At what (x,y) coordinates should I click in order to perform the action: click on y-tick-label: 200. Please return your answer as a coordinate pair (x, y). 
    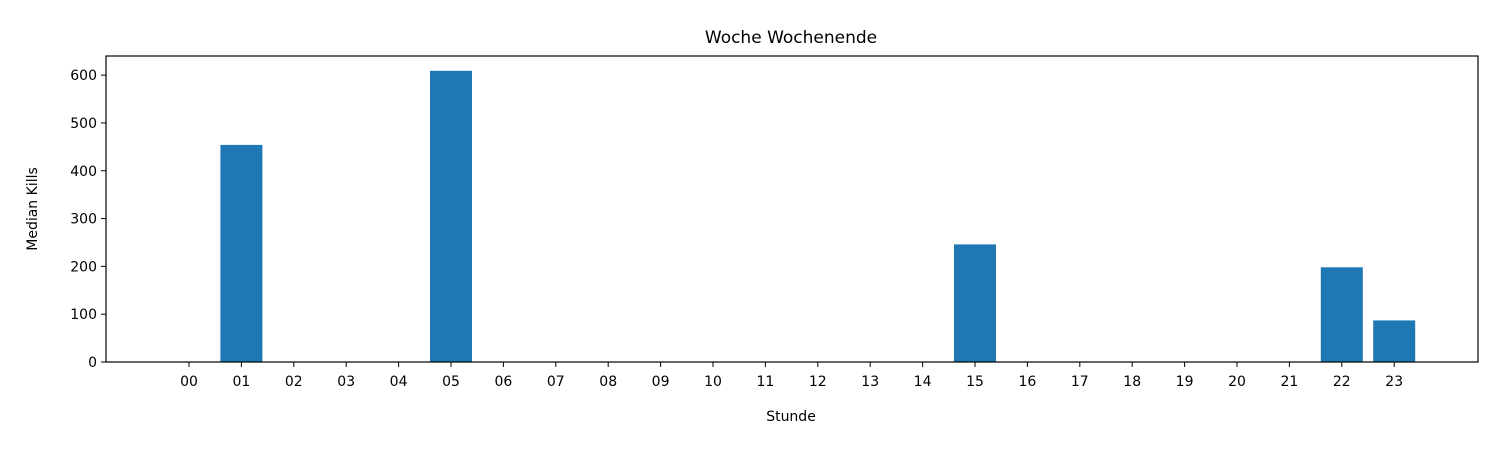
    Looking at the image, I should click on (83, 267).